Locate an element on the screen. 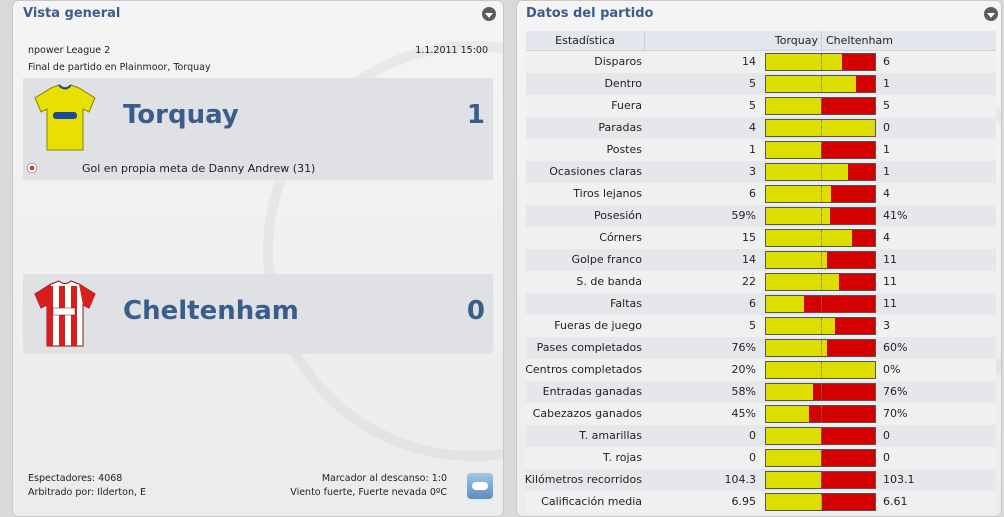 Image resolution: width=1004 pixels, height=517 pixels. stat-home-value: 76% is located at coordinates (743, 347).